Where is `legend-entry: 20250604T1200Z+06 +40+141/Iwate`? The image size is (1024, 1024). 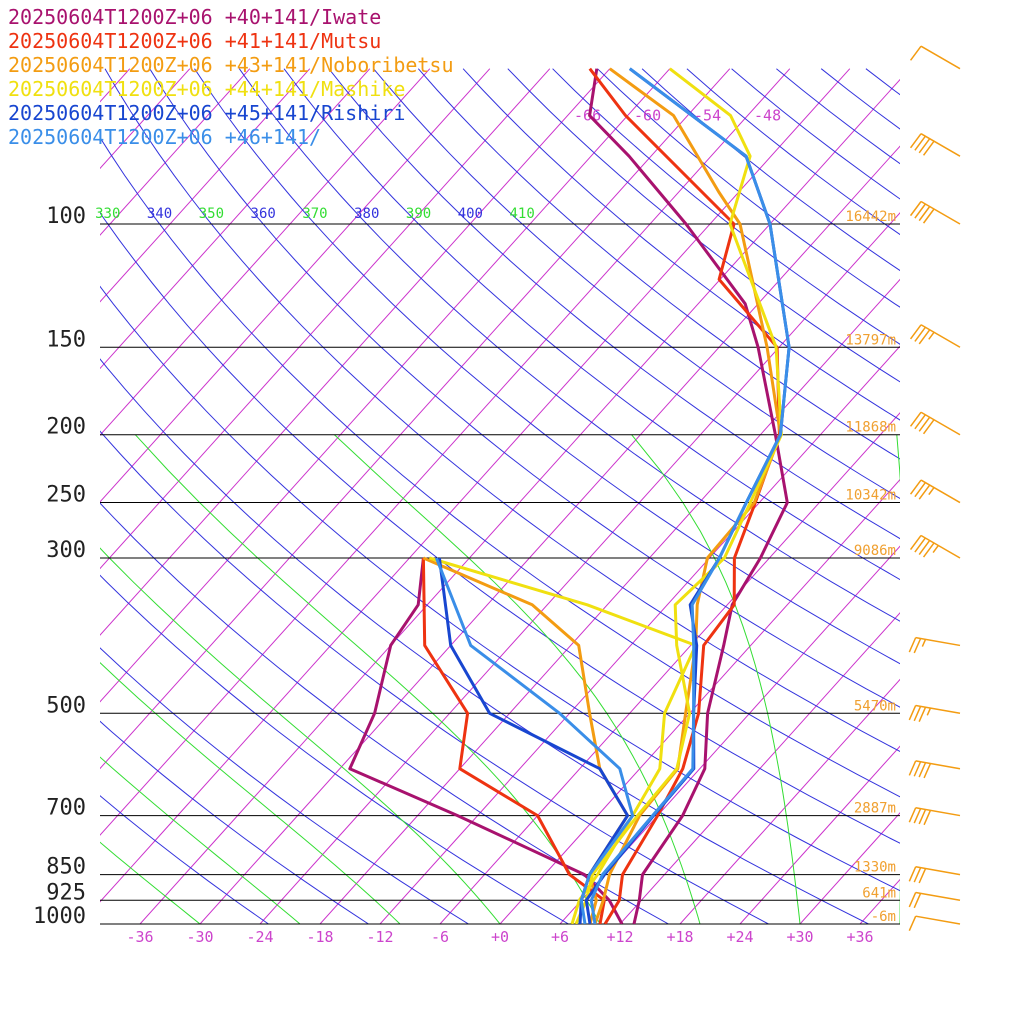 legend-entry: 20250604T1200Z+06 +40+141/Iwate is located at coordinates (194, 17).